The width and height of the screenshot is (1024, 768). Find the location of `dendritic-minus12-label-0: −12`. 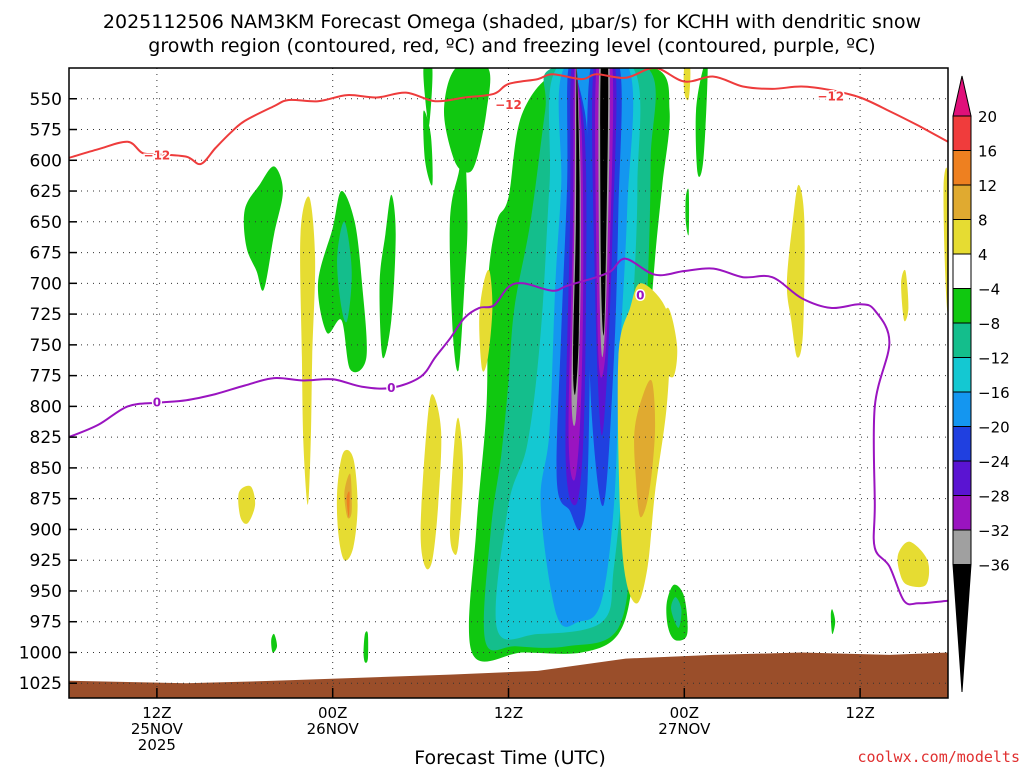

dendritic-minus12-label-0: −12 is located at coordinates (157, 155).